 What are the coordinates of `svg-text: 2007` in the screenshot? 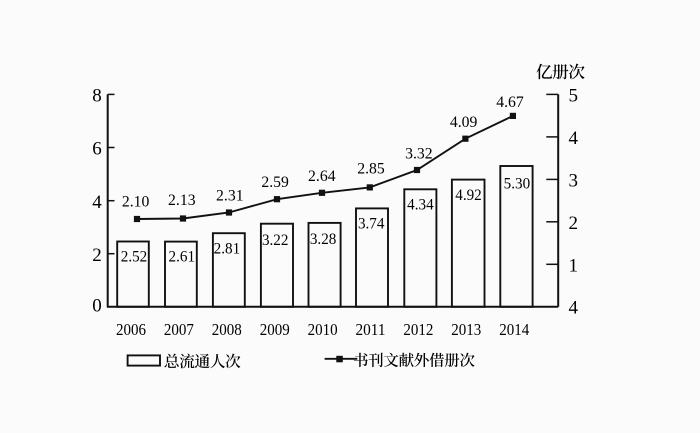 It's located at (179, 329).